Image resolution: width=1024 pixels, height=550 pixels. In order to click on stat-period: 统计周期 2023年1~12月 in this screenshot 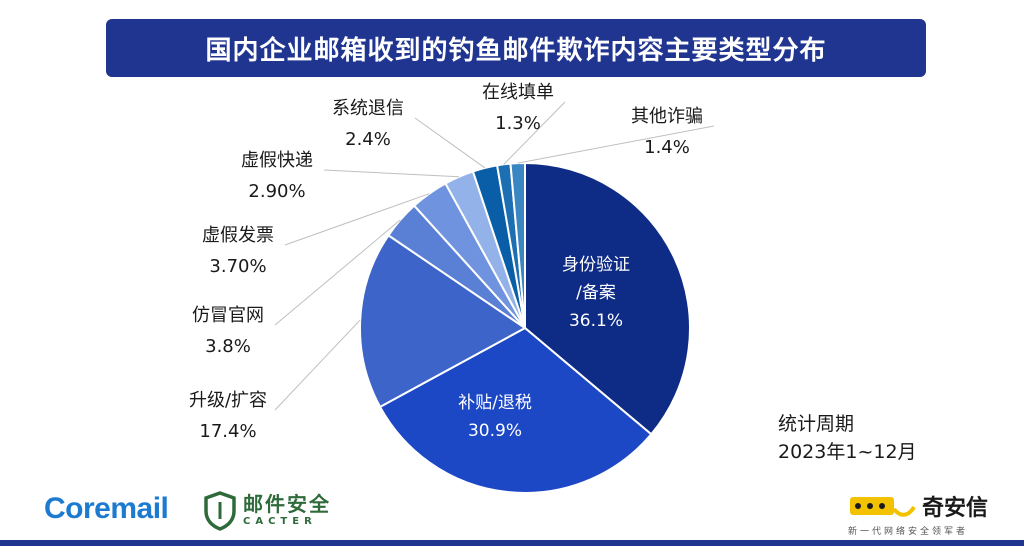, I will do `click(847, 438)`.